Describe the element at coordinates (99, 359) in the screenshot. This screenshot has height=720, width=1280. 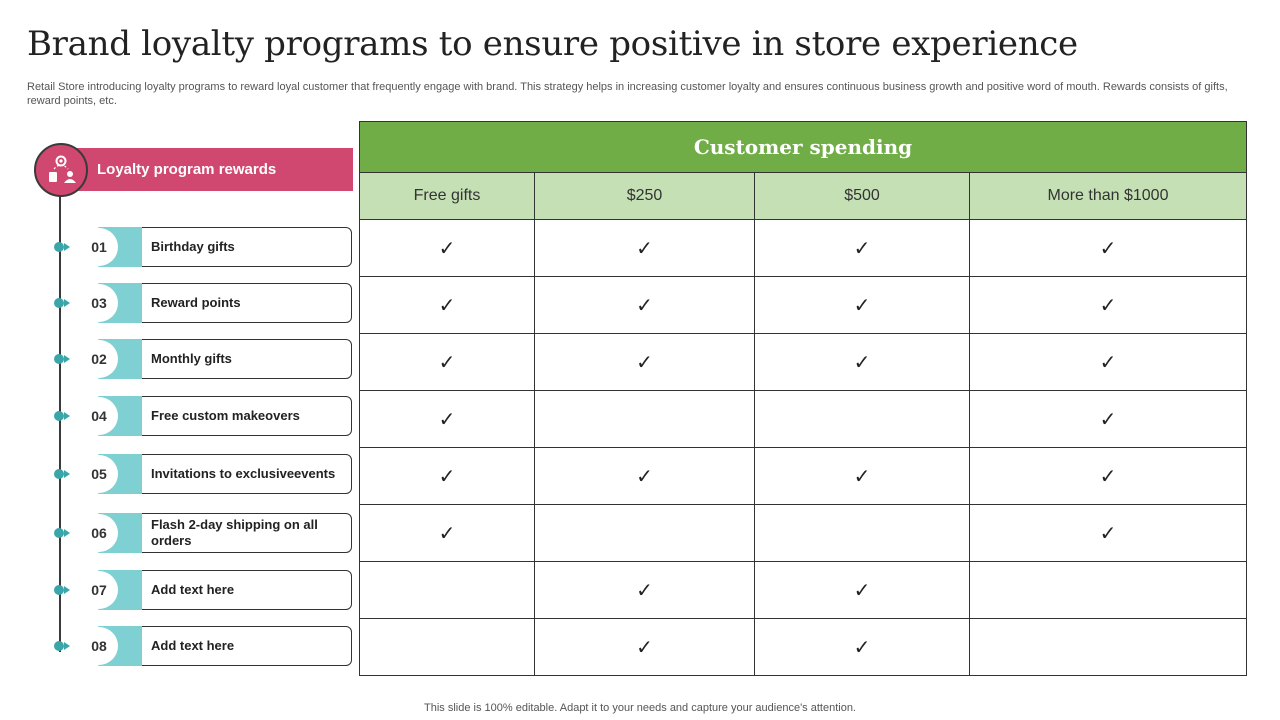
I see `reward-number: 02` at that location.